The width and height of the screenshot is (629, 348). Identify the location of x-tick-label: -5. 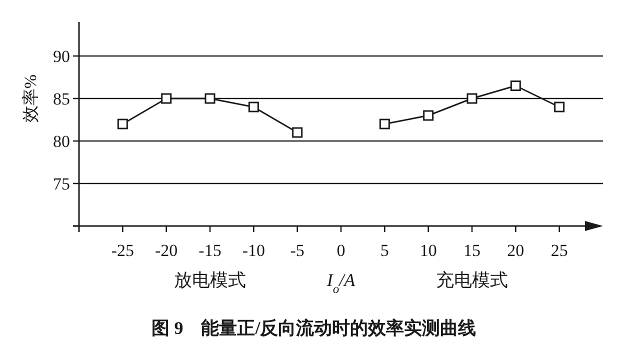
(297, 250).